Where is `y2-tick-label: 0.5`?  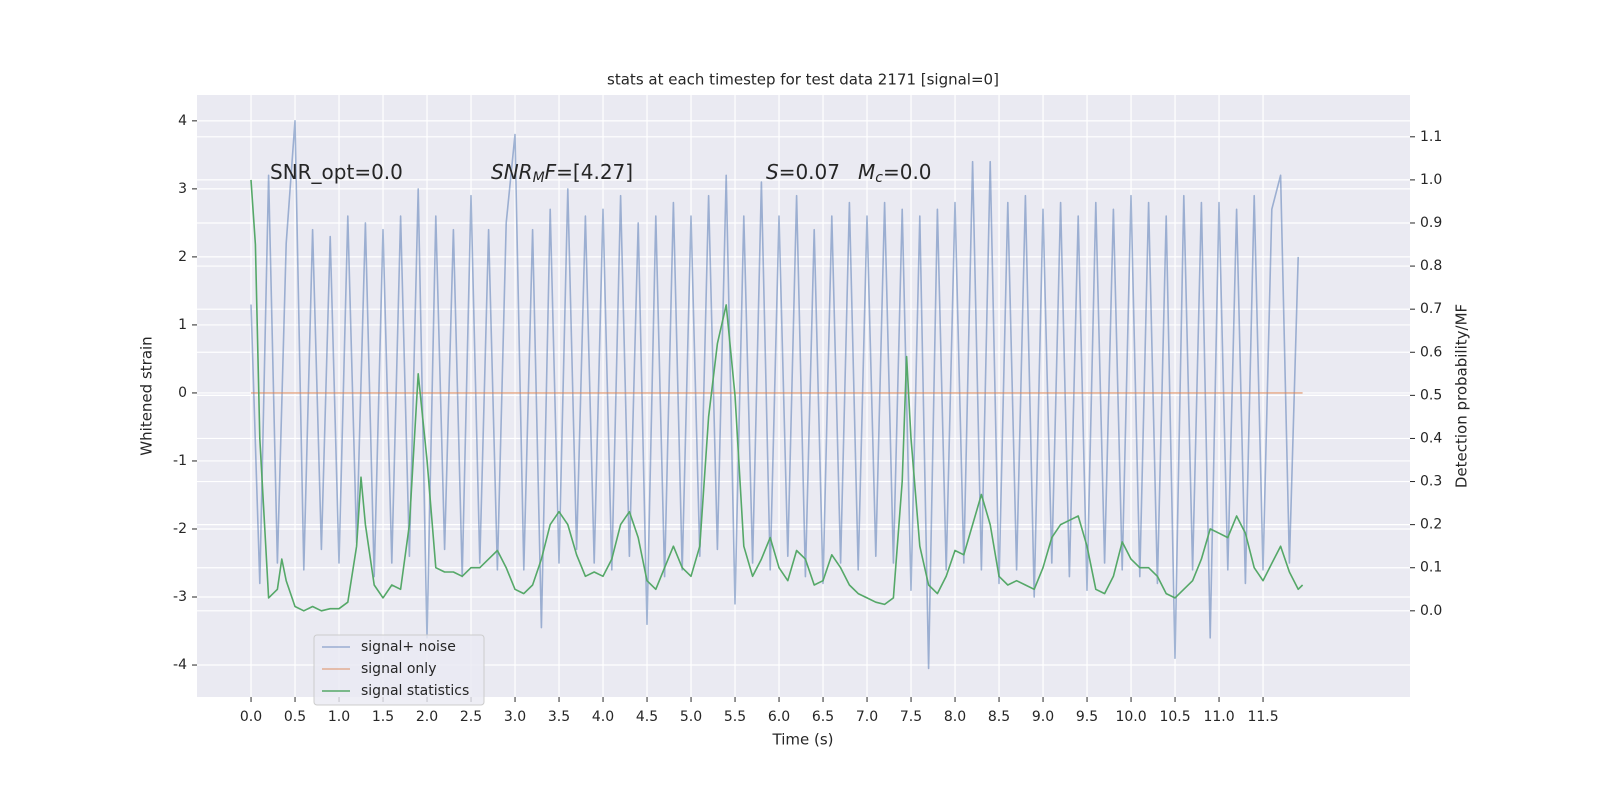 y2-tick-label: 0.5 is located at coordinates (1431, 395).